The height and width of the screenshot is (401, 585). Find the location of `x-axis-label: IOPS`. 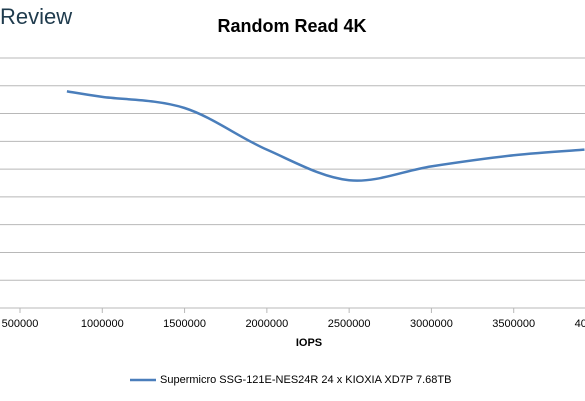

x-axis-label: IOPS is located at coordinates (309, 343).